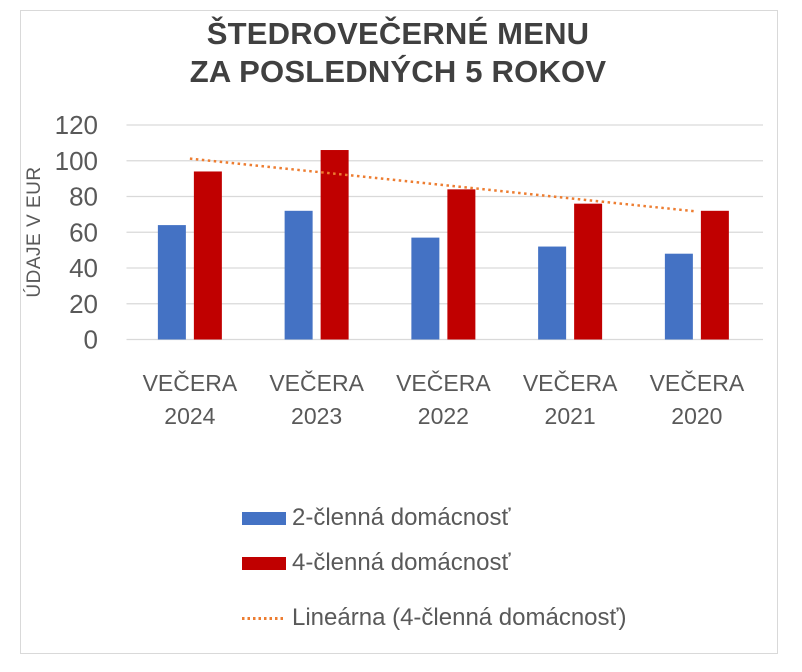  Describe the element at coordinates (398, 52) in the screenshot. I see `chart-title: ŠTEDROVEČERNÉ MENU ZA POSLEDNÝCH 5 ROKOV` at that location.